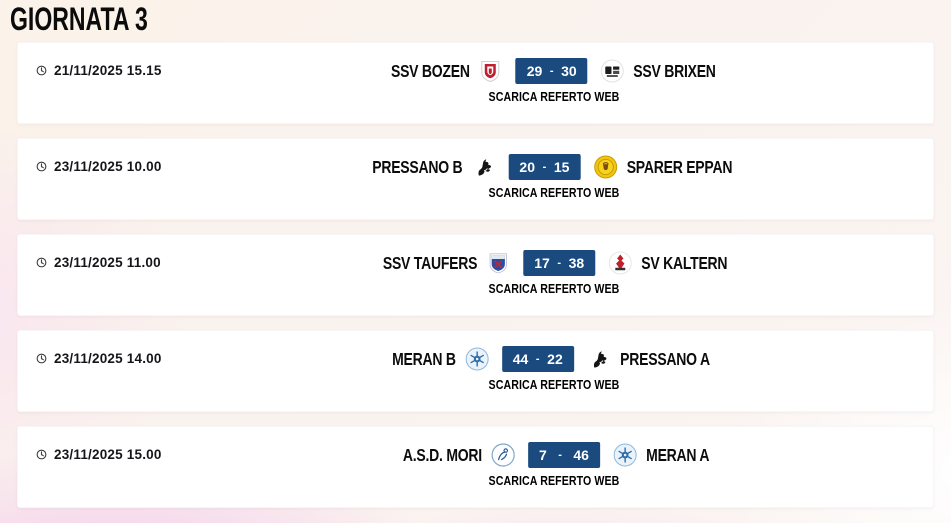 The image size is (951, 523). I want to click on home-score: 7, so click(542, 455).